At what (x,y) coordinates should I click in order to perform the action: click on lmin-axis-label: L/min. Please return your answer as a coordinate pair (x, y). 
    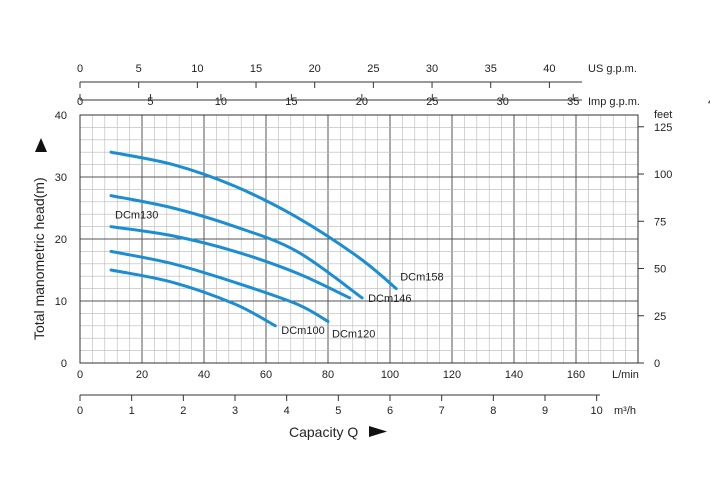
    Looking at the image, I should click on (625, 375).